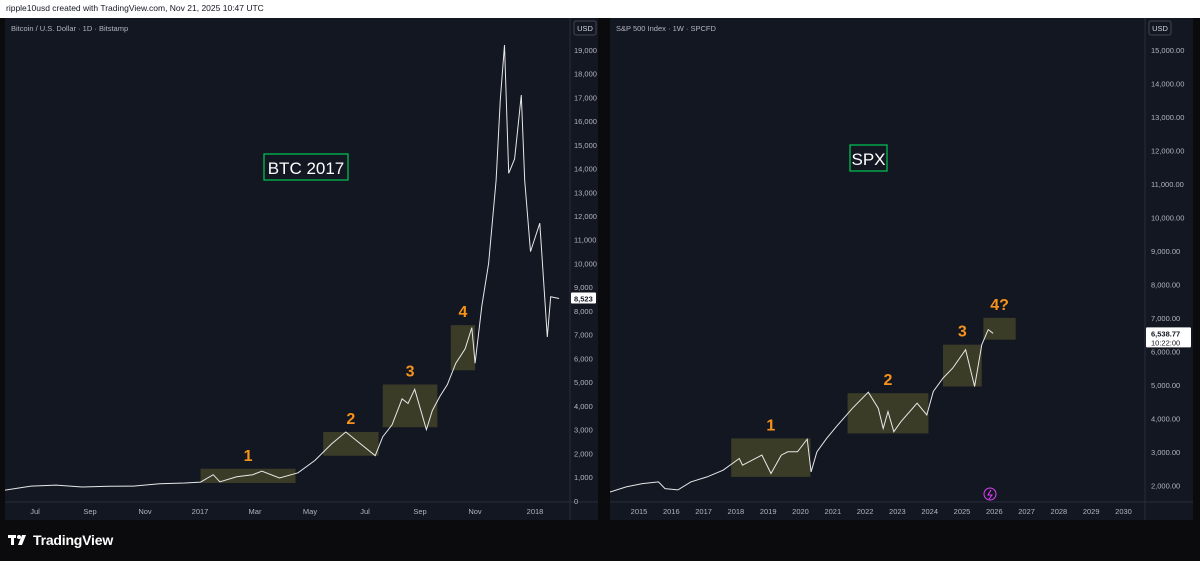 Image resolution: width=1200 pixels, height=561 pixels. I want to click on y-tick-label: 14,000.00, so click(1167, 84).